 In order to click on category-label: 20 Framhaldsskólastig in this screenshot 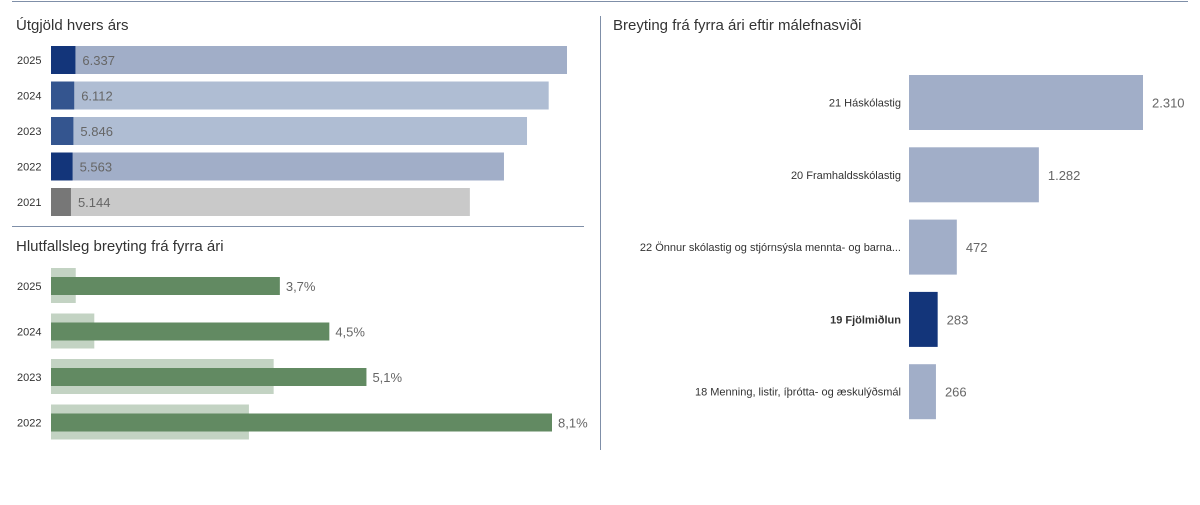, I will do `click(846, 176)`.